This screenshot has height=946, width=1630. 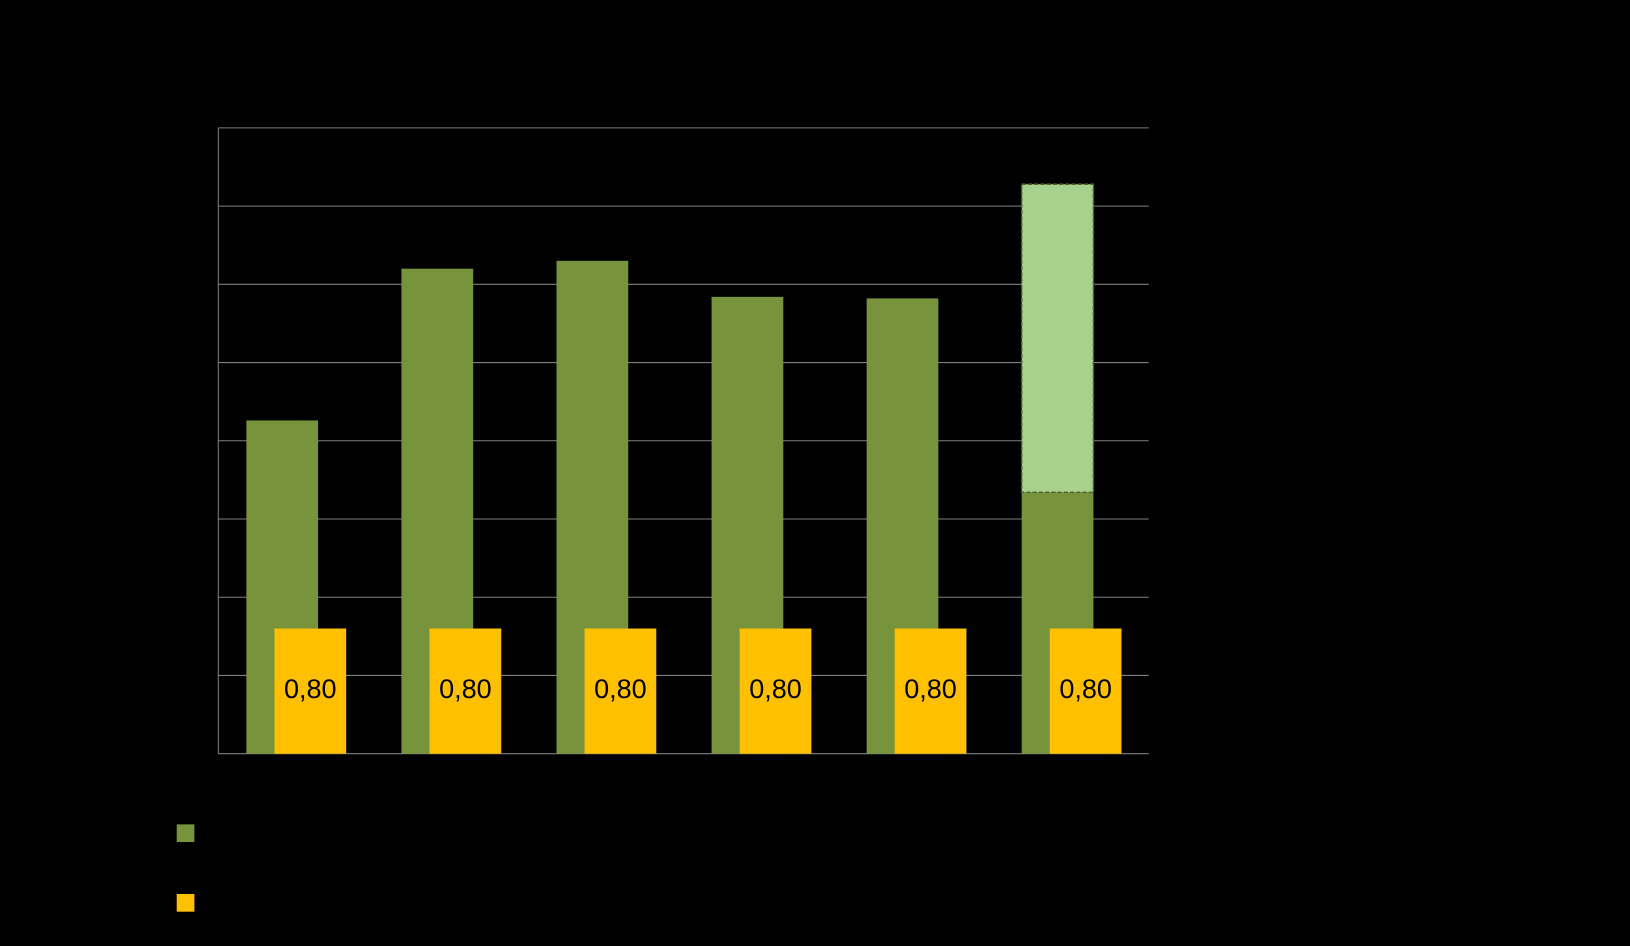 What do you see at coordinates (202, 439) in the screenshot?
I see `y-tick-label: 2` at bounding box center [202, 439].